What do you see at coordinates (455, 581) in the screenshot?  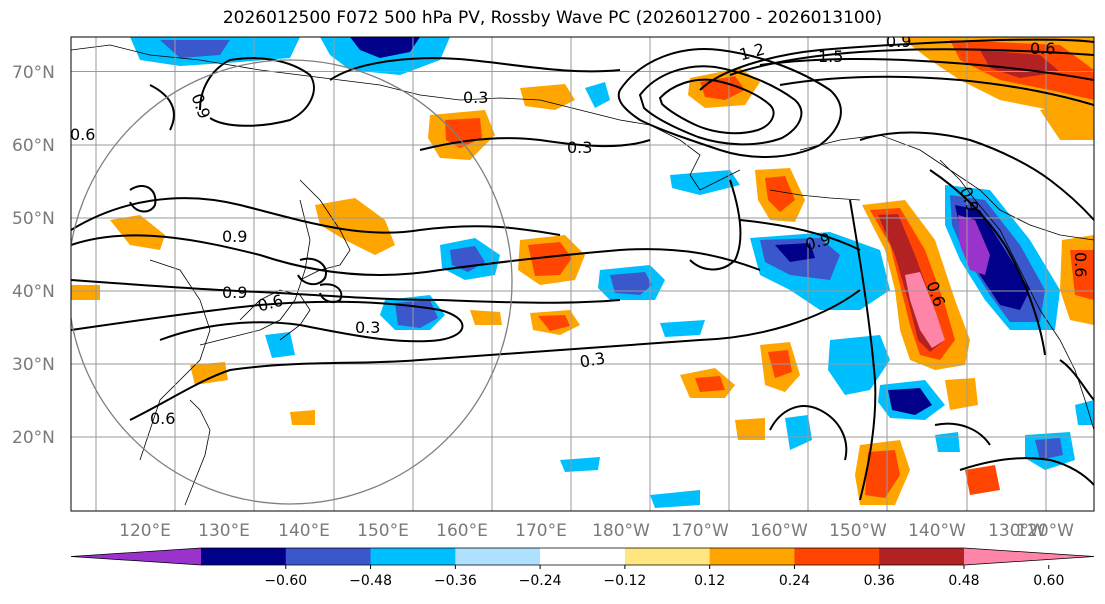 I see `colorbar-tick-label: −0.36` at bounding box center [455, 581].